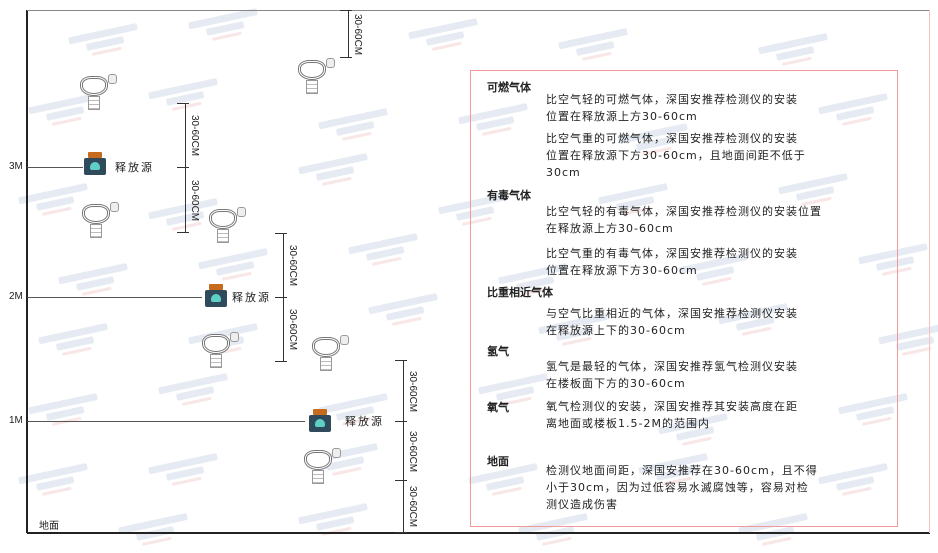 This screenshot has width=938, height=553. Describe the element at coordinates (16, 420) in the screenshot. I see `level-1m-label: 1M` at that location.